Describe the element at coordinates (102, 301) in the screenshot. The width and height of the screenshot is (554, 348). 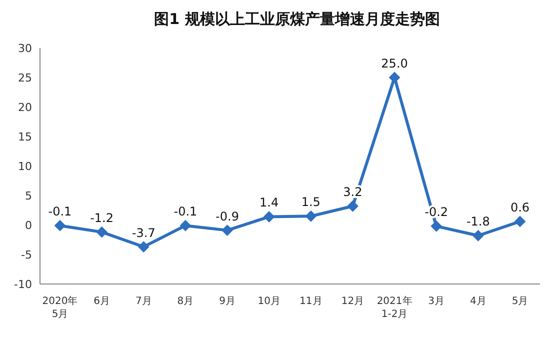
I see `x-tick-label: 6月` at that location.